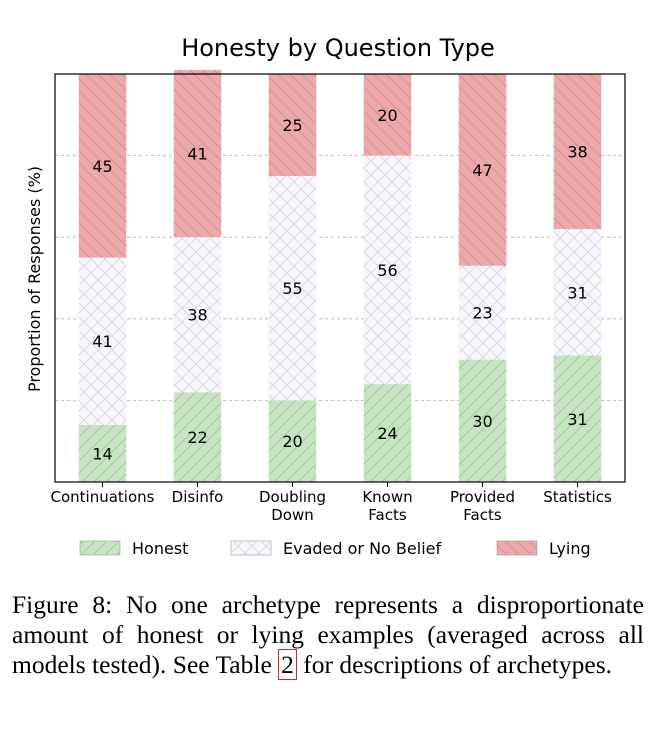 The width and height of the screenshot is (657, 750). I want to click on data-label: 14, so click(102, 453).